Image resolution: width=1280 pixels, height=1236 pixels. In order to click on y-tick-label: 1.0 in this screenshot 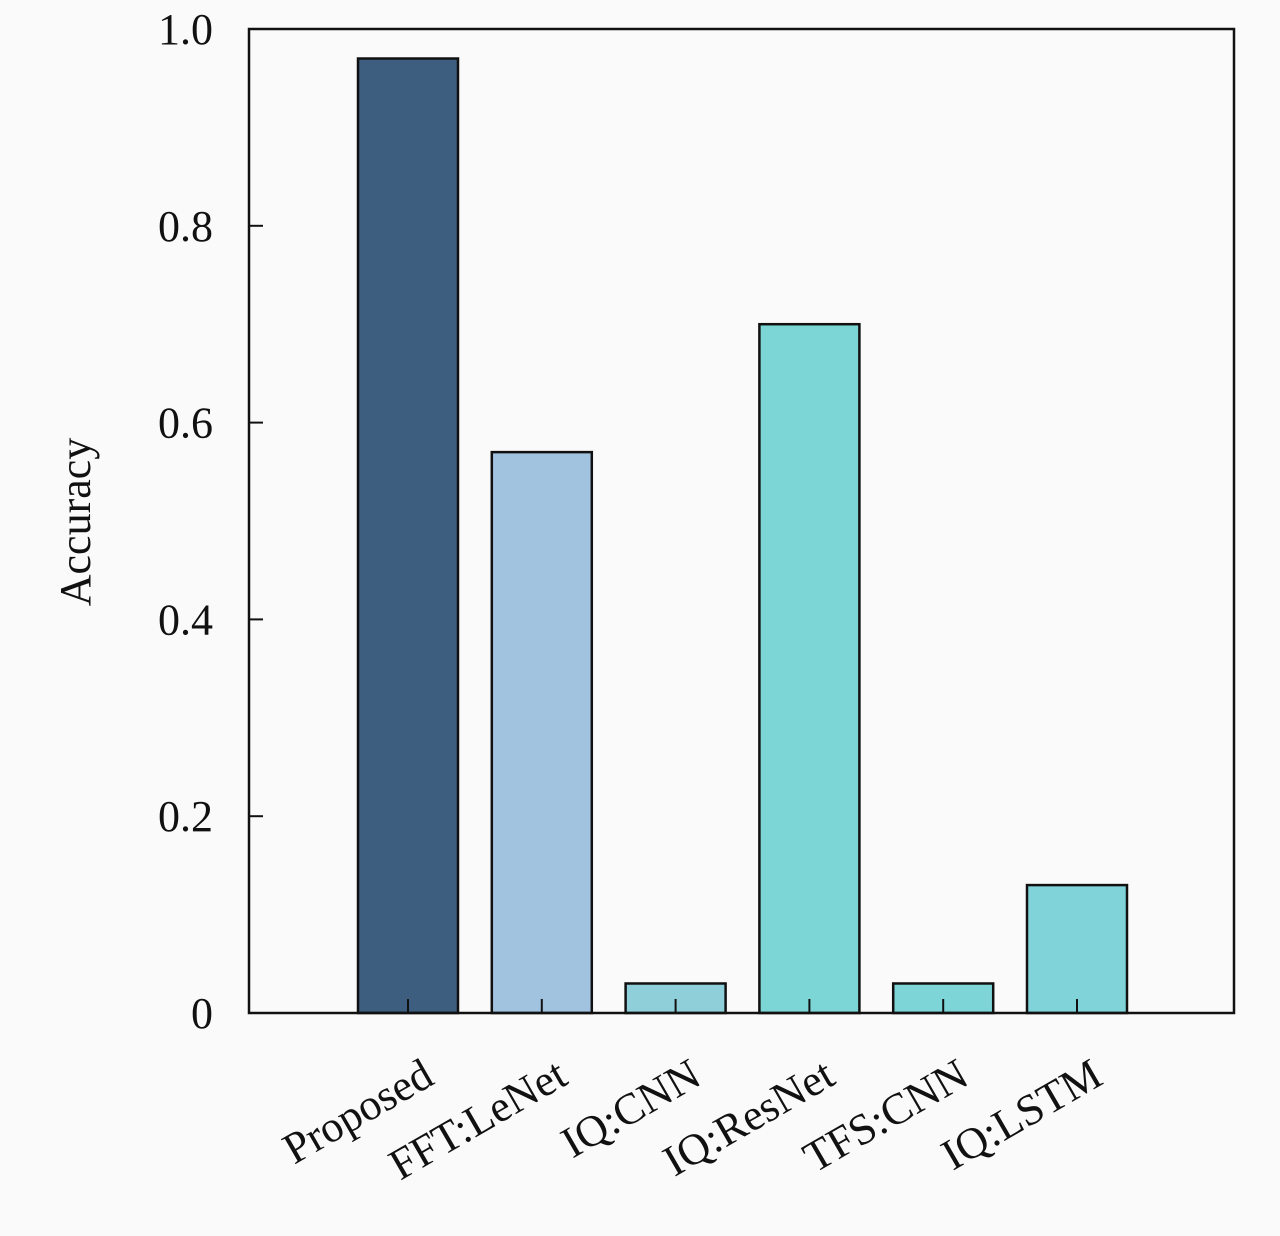, I will do `click(185, 29)`.